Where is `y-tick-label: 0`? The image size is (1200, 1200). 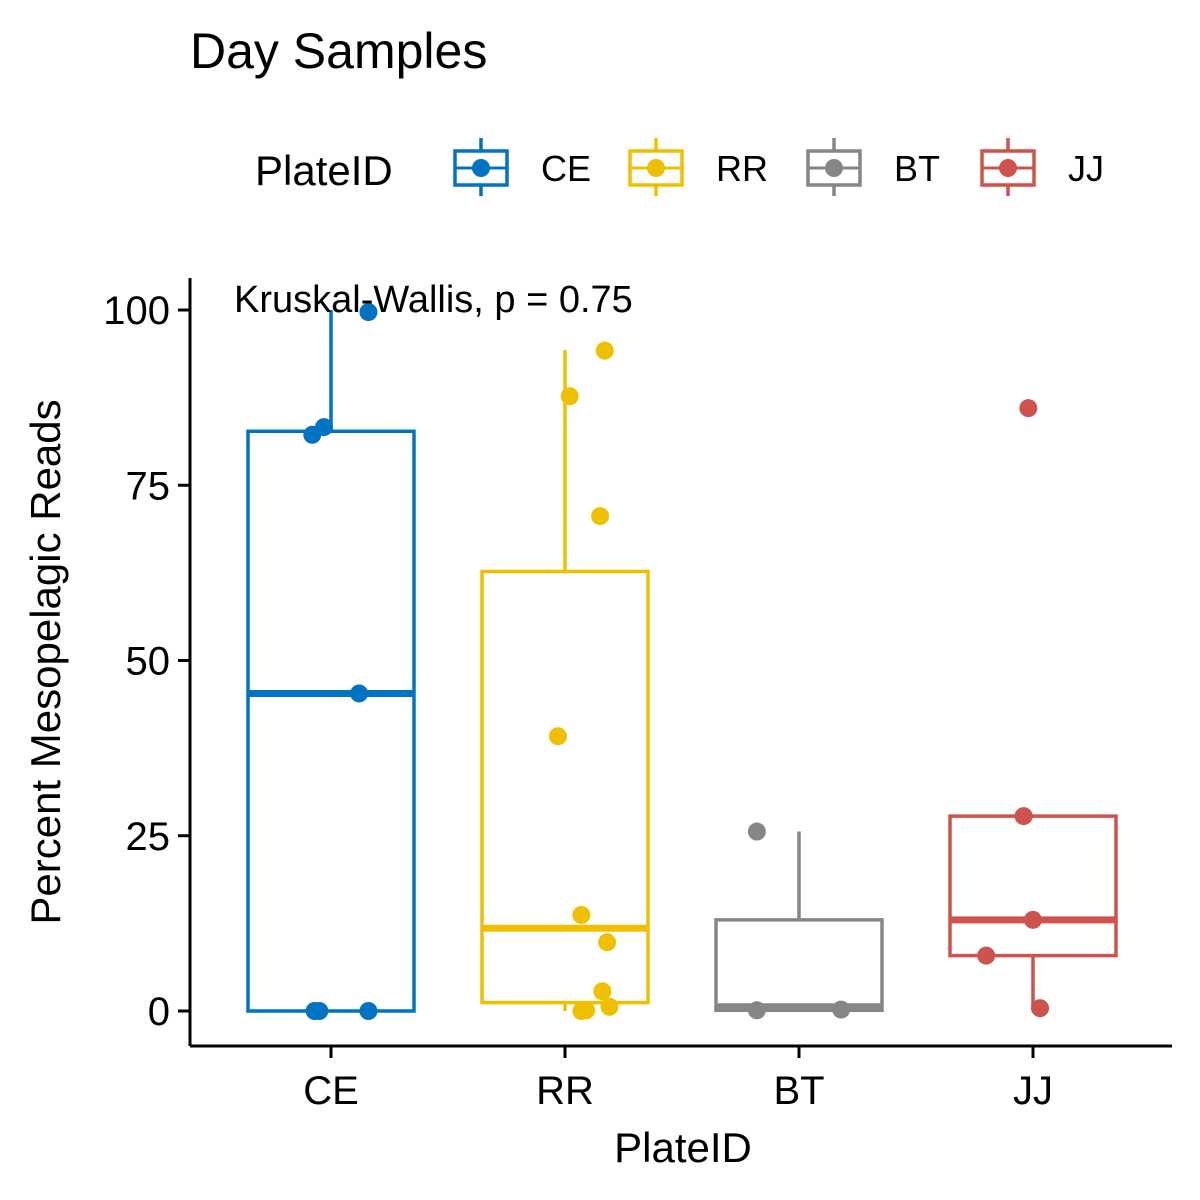
y-tick-label: 0 is located at coordinates (159, 1012).